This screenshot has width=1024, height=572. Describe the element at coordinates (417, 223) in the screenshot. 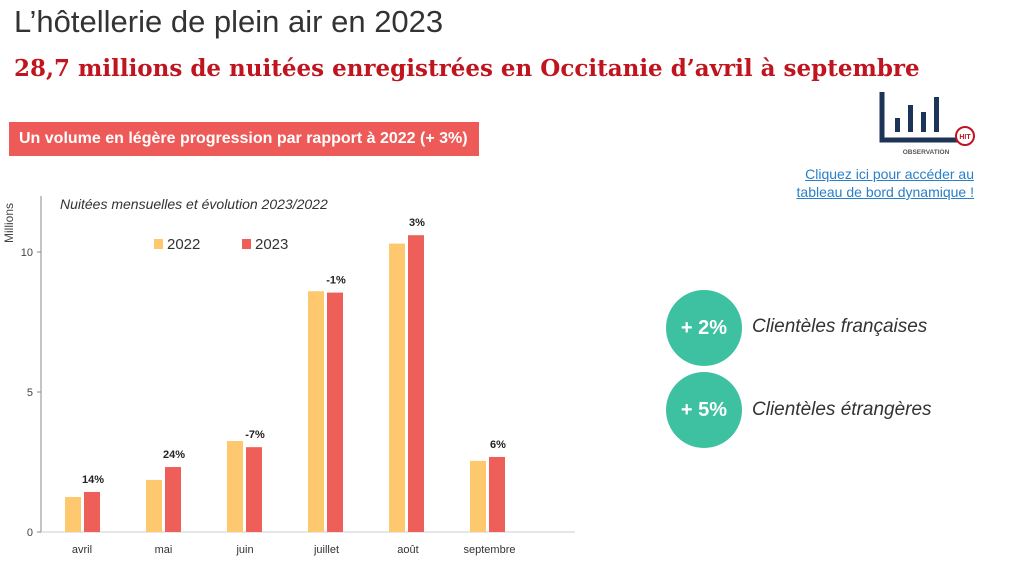

I see `data-label: 3%` at that location.